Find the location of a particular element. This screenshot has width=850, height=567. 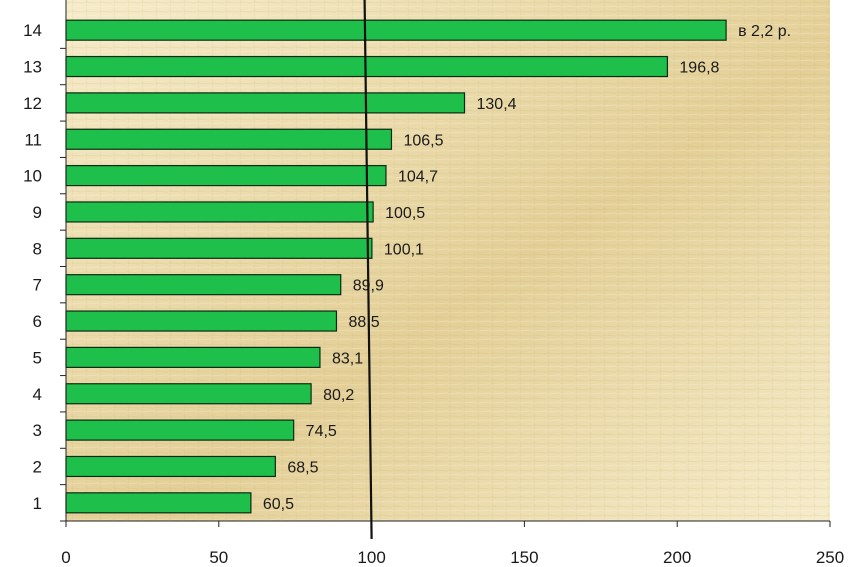

category-label-7: 7 is located at coordinates (37, 285).